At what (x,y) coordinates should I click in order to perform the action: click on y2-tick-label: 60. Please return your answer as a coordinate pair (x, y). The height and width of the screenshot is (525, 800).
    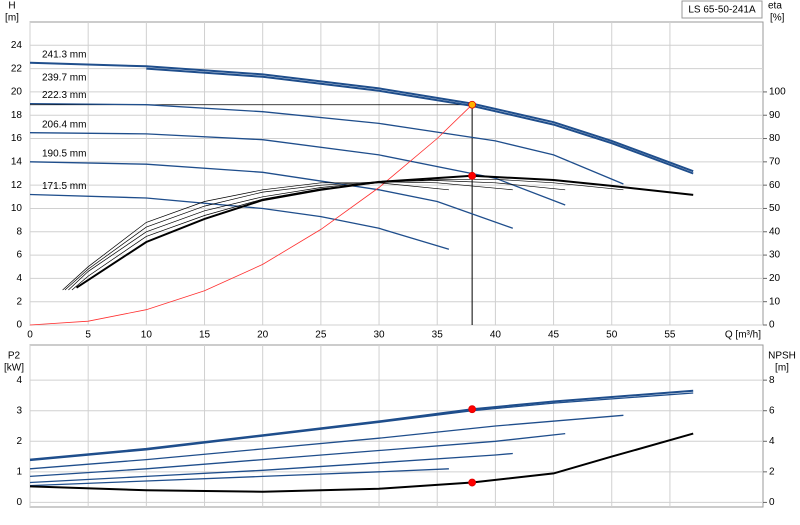
    Looking at the image, I should click on (775, 185).